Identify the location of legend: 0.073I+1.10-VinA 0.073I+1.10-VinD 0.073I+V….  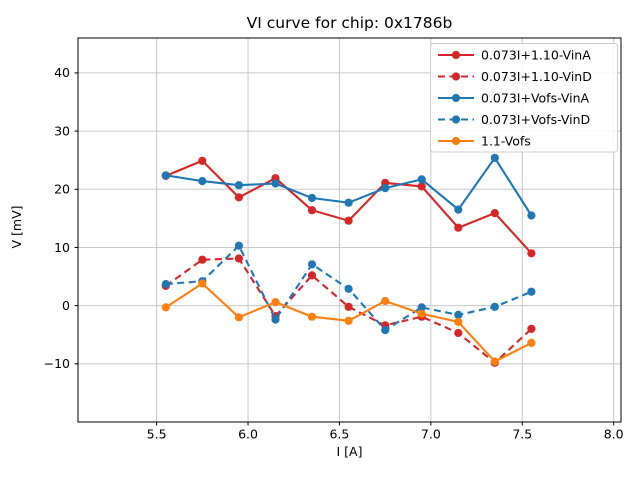
(524, 98).